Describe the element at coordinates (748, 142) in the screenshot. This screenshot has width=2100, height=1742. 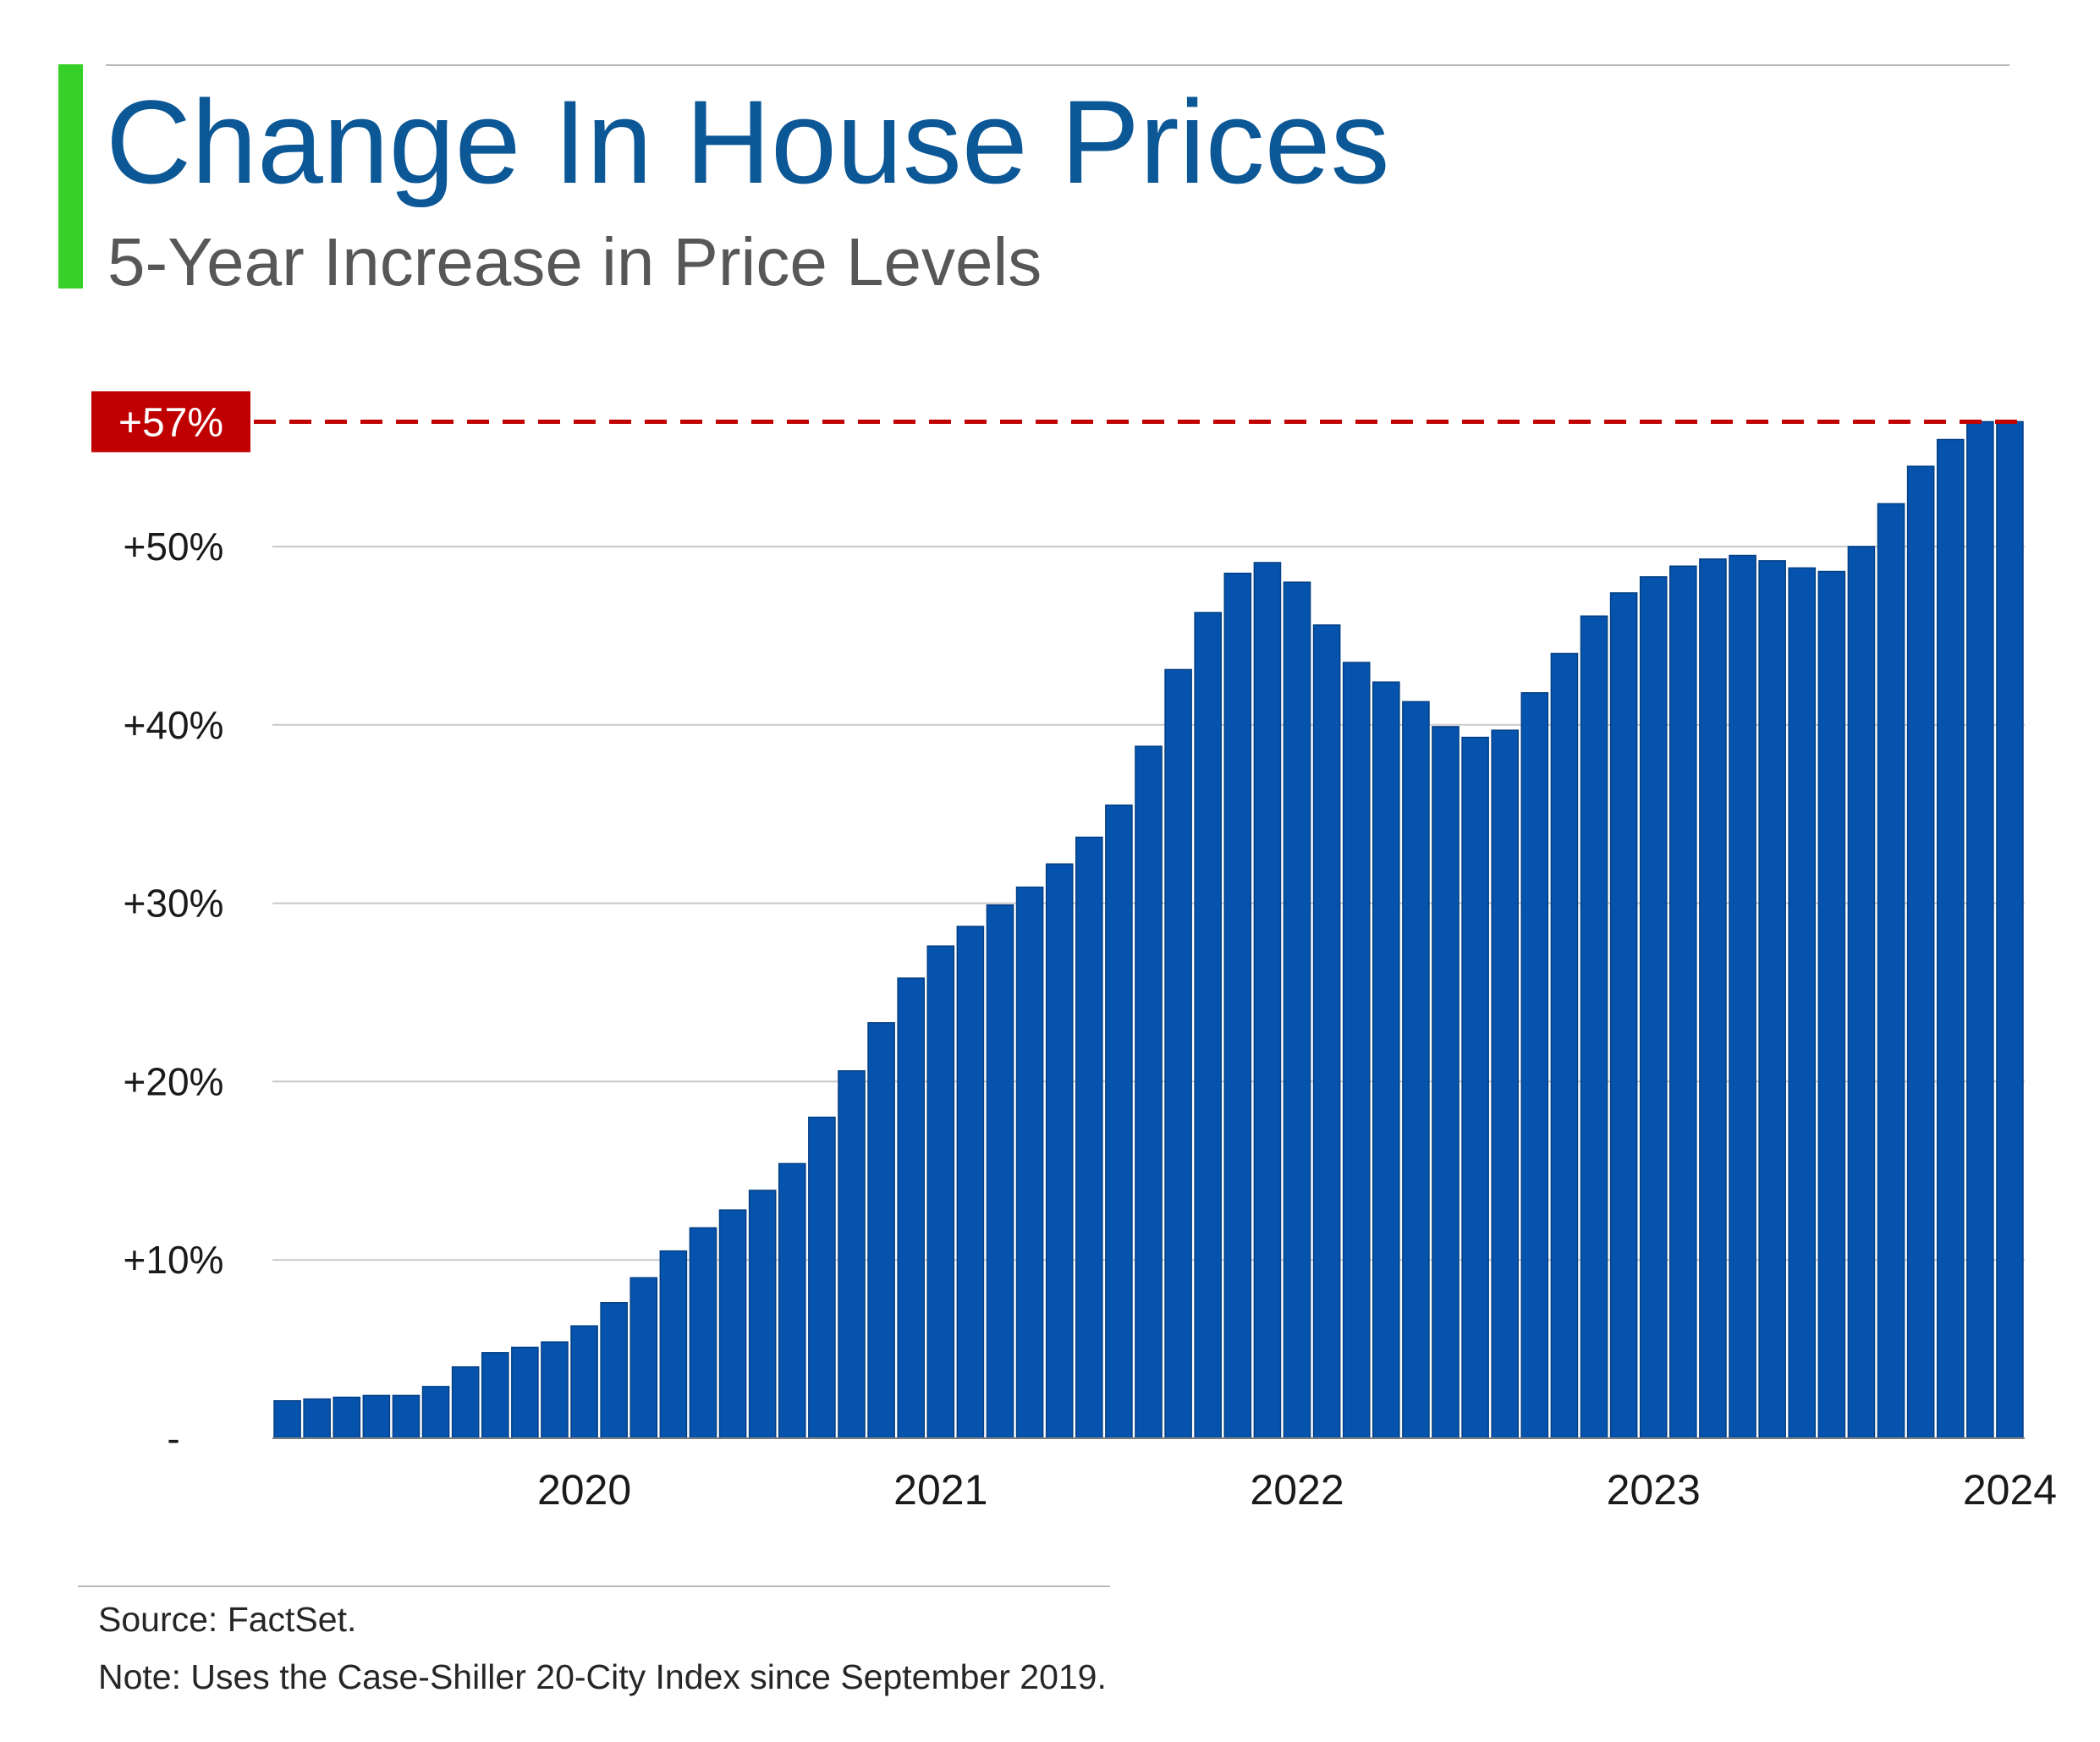
I see `page-title: Change In House Prices` at that location.